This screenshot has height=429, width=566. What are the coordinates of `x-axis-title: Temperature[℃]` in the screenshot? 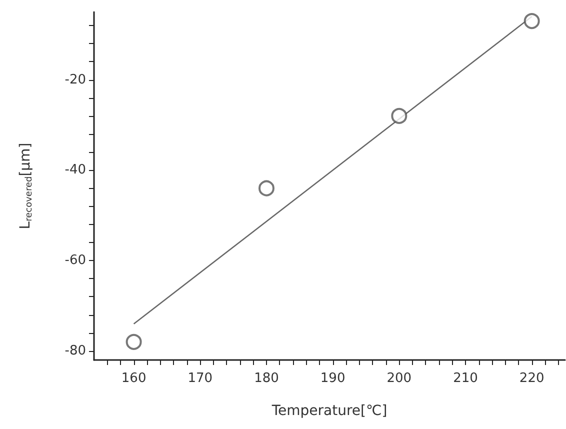 It's located at (329, 411).